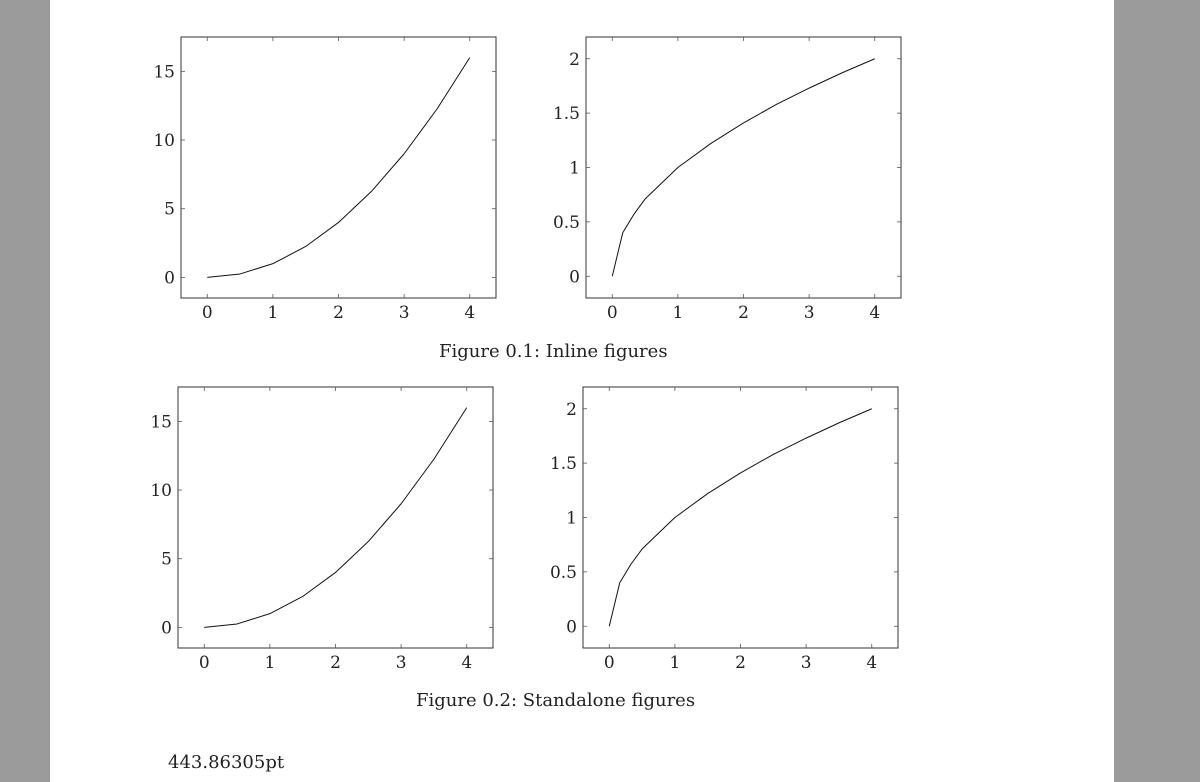 The image size is (1200, 782). What do you see at coordinates (169, 278) in the screenshot?
I see `chart-1-ytick-label: 0` at bounding box center [169, 278].